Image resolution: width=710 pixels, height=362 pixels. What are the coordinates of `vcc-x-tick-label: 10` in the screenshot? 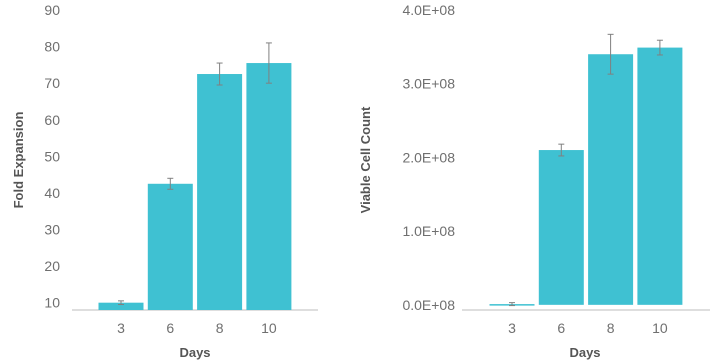 It's located at (660, 328).